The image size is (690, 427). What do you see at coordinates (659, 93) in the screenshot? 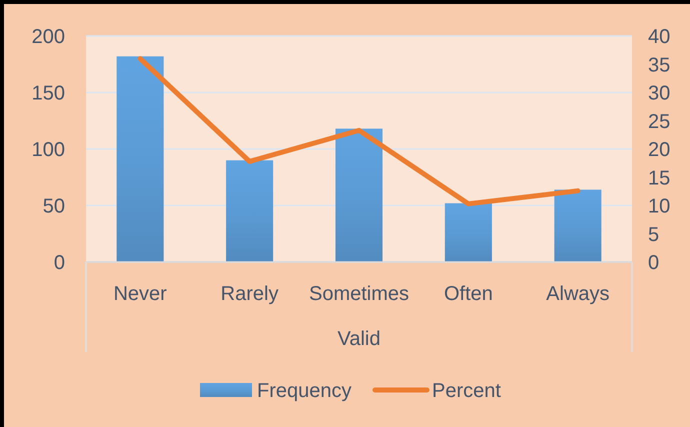
I see `y2-tick-label: 30` at bounding box center [659, 93].